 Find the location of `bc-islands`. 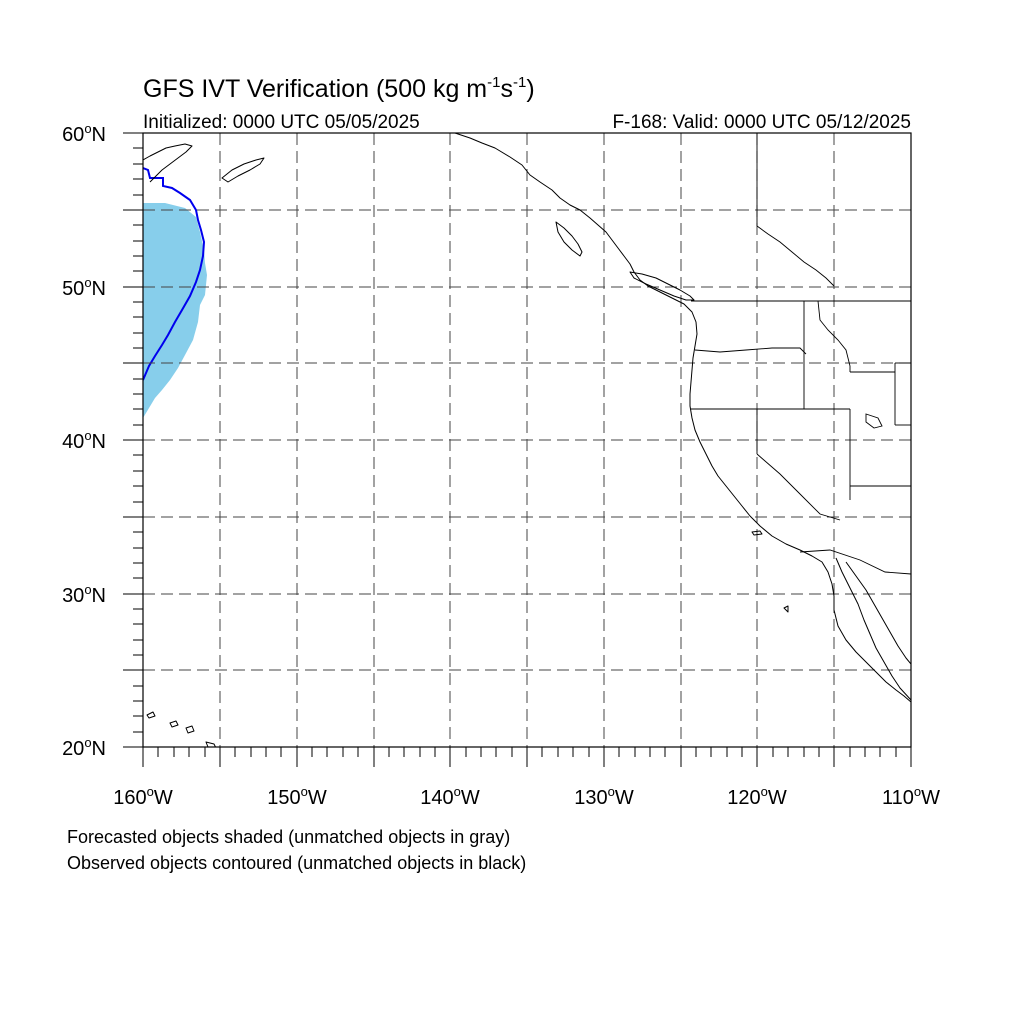

bc-islands is located at coordinates (569, 239).